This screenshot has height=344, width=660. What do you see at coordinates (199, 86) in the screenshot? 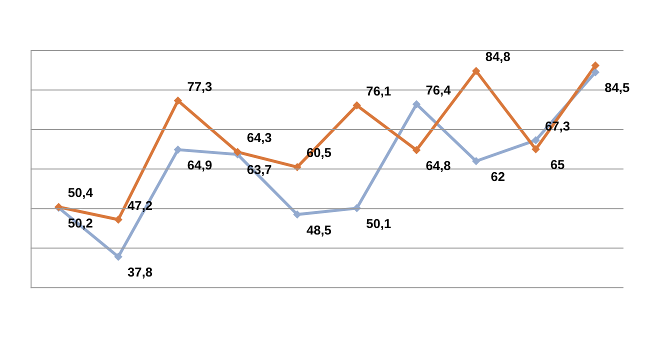
I see `data-label: 77,3` at bounding box center [199, 86].